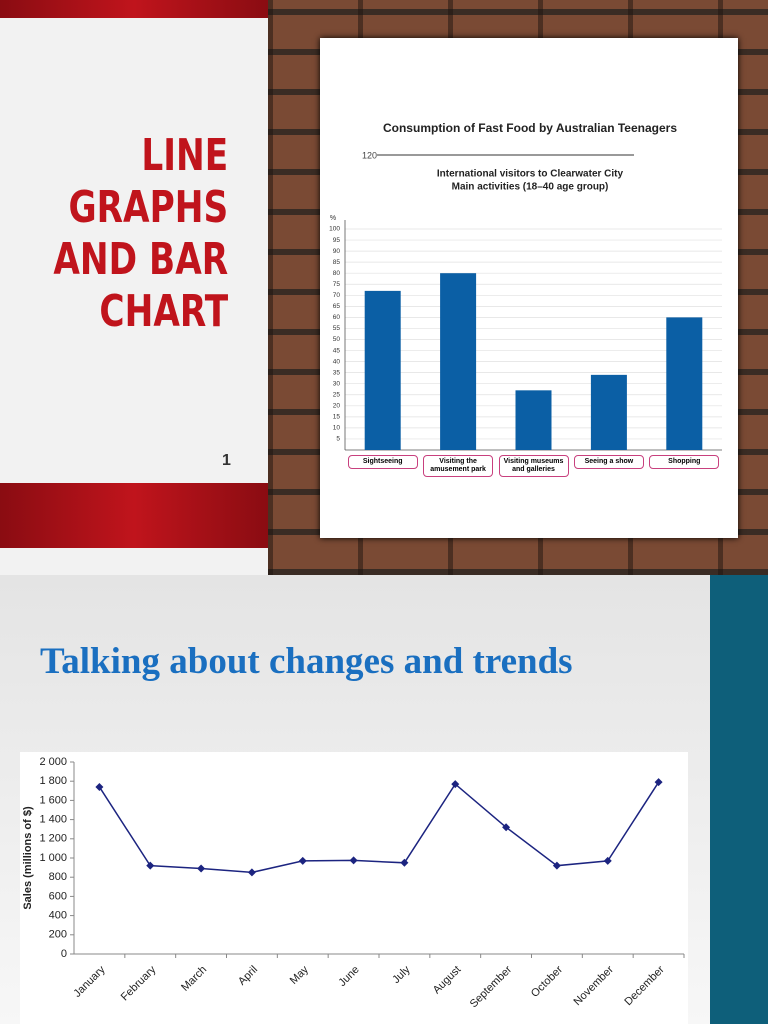 The image size is (768, 1024). What do you see at coordinates (644, 985) in the screenshot?
I see `x-tick-label: December` at bounding box center [644, 985].